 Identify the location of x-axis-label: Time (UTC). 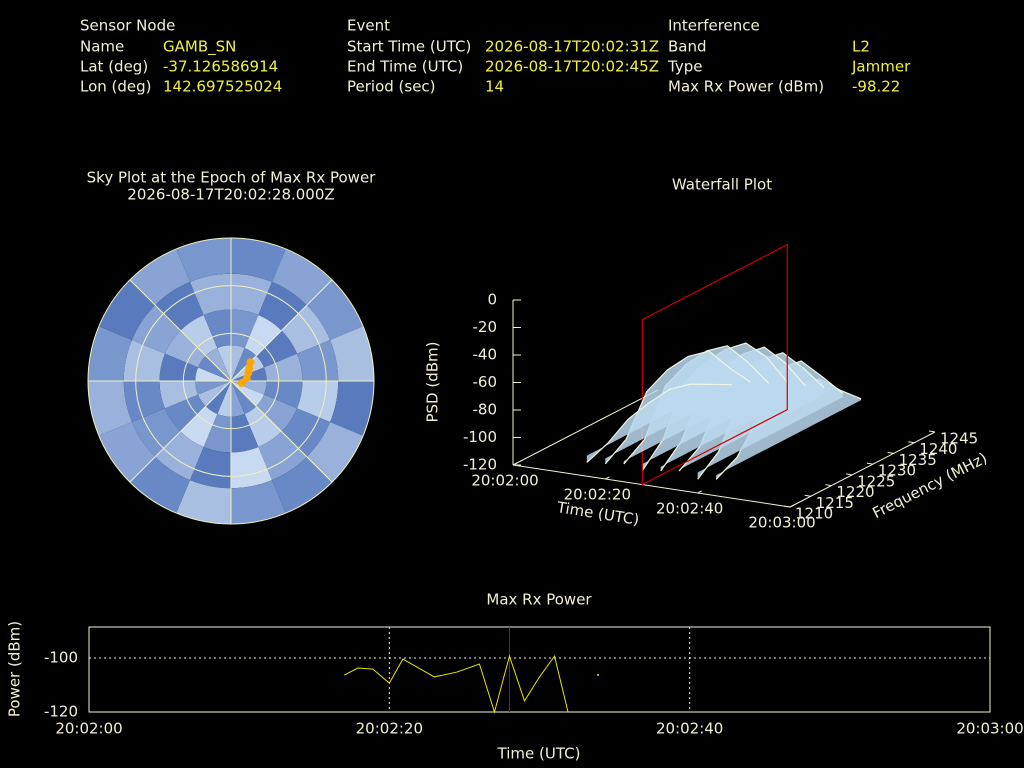
(539, 754).